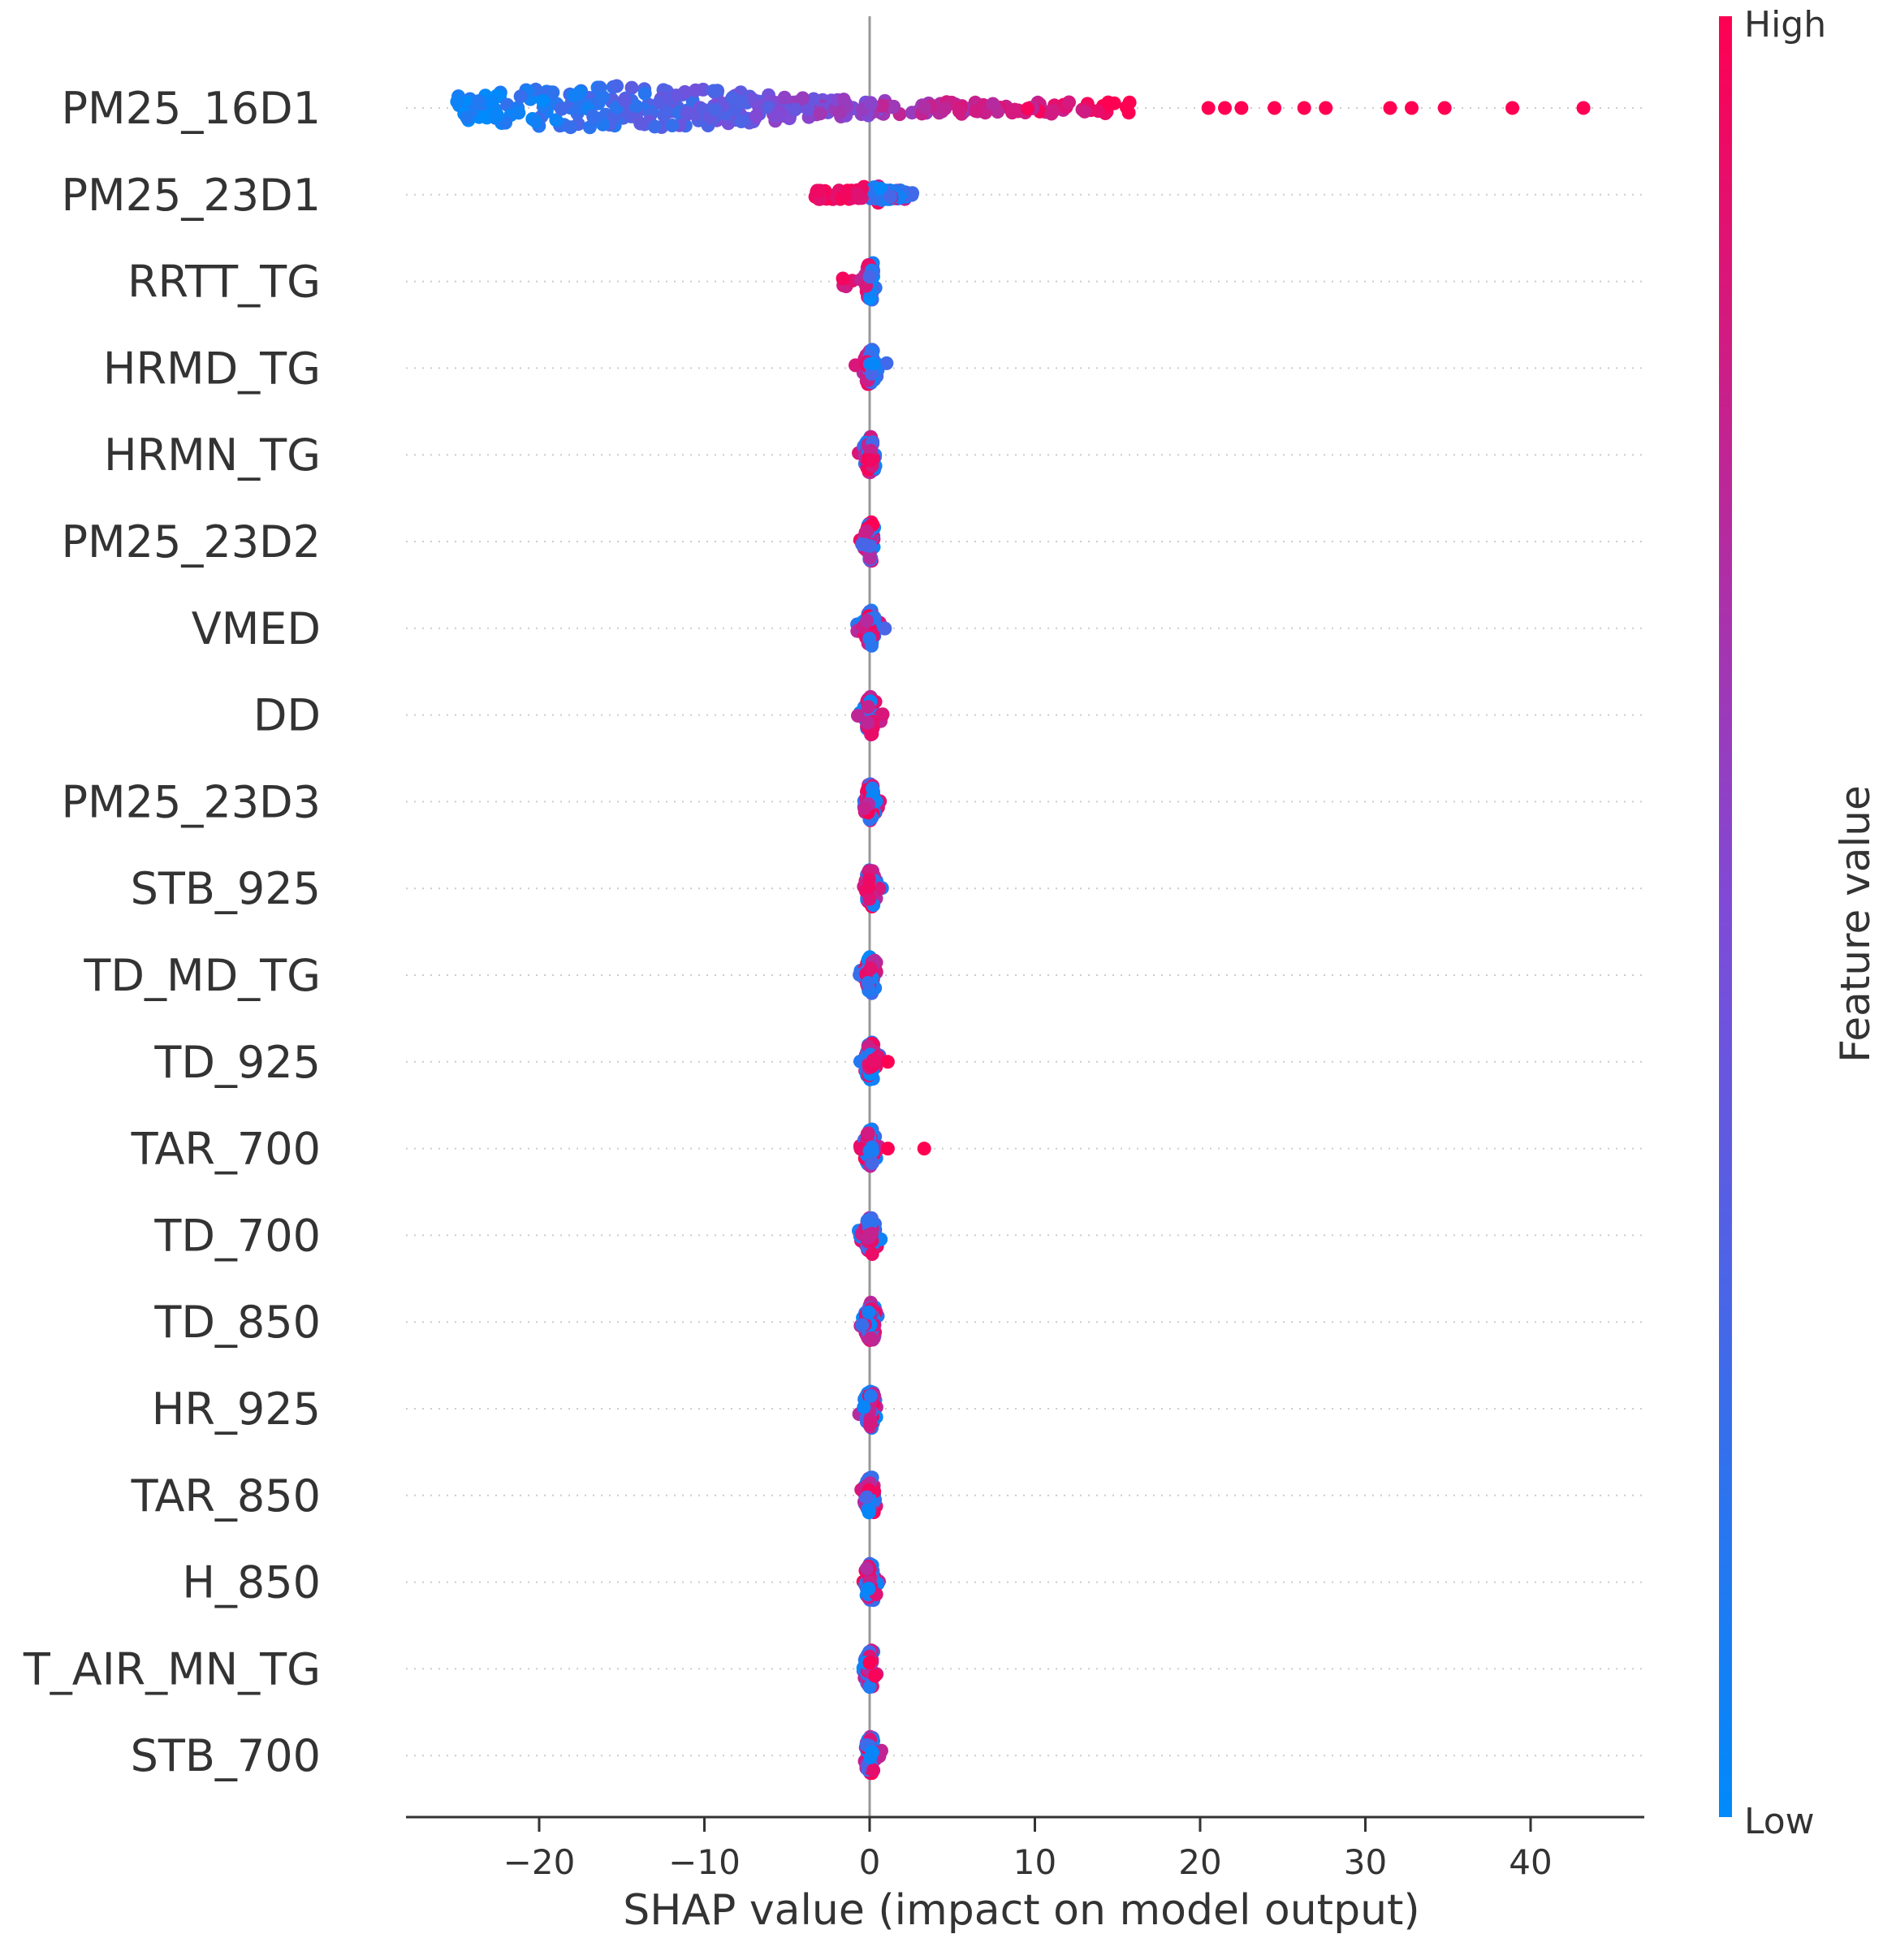 This screenshot has width=1896, height=1960. Describe the element at coordinates (256, 628) in the screenshot. I see `row-vmed-label: VMED` at that location.